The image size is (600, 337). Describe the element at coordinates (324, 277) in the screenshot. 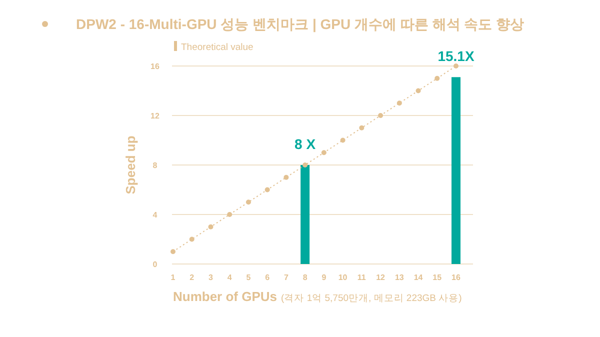

I see `x-tick-label: 9` at that location.